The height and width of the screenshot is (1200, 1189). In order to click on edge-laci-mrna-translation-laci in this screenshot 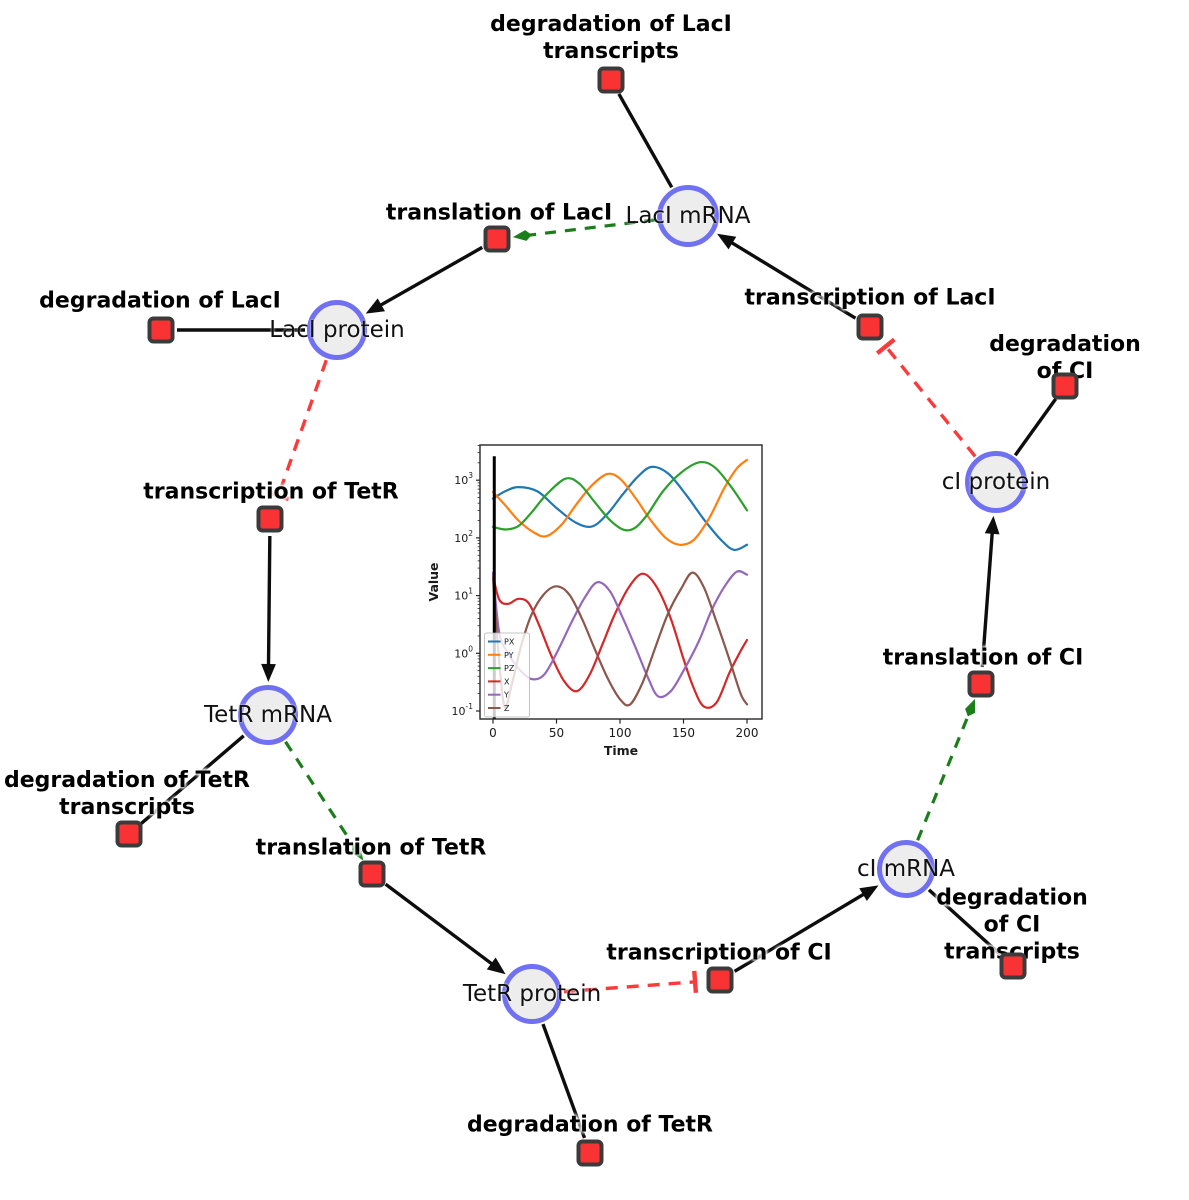, I will do `click(584, 229)`.